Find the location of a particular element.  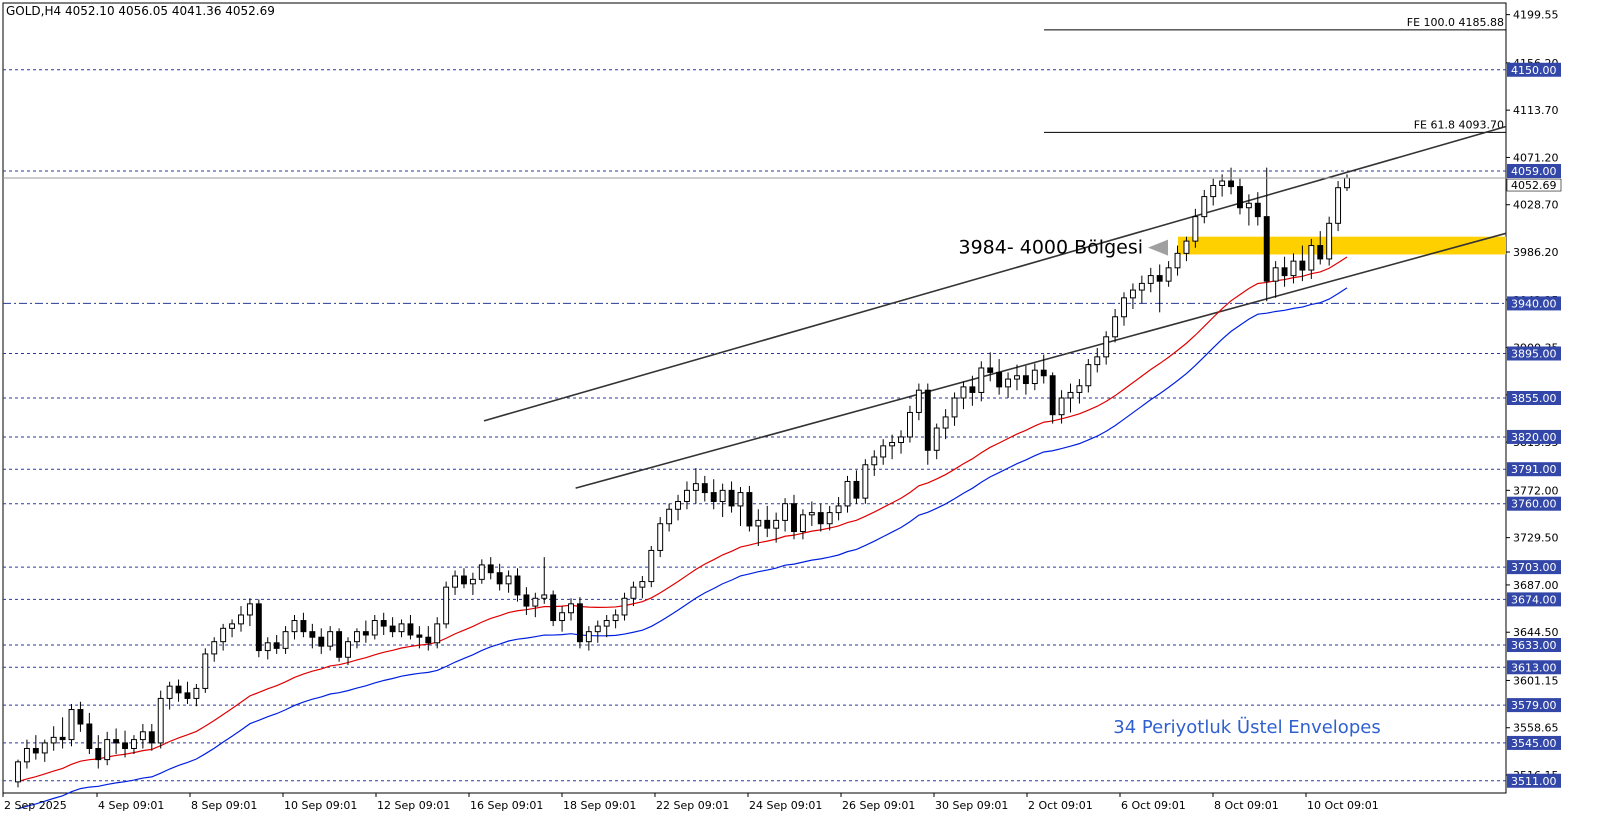

y-tick-label: 3687.00 is located at coordinates (1536, 585).